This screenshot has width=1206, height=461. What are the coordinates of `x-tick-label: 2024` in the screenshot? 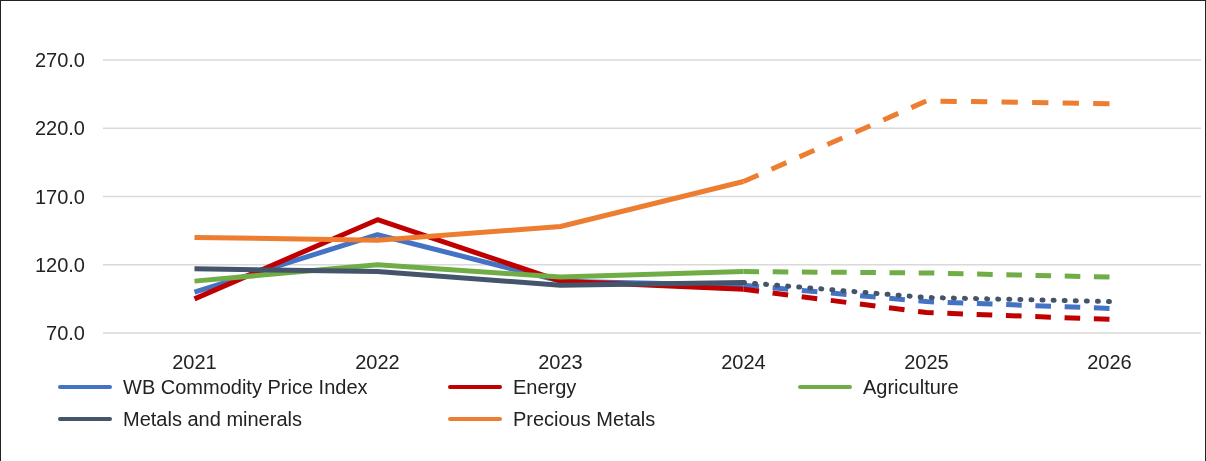 It's located at (743, 362).